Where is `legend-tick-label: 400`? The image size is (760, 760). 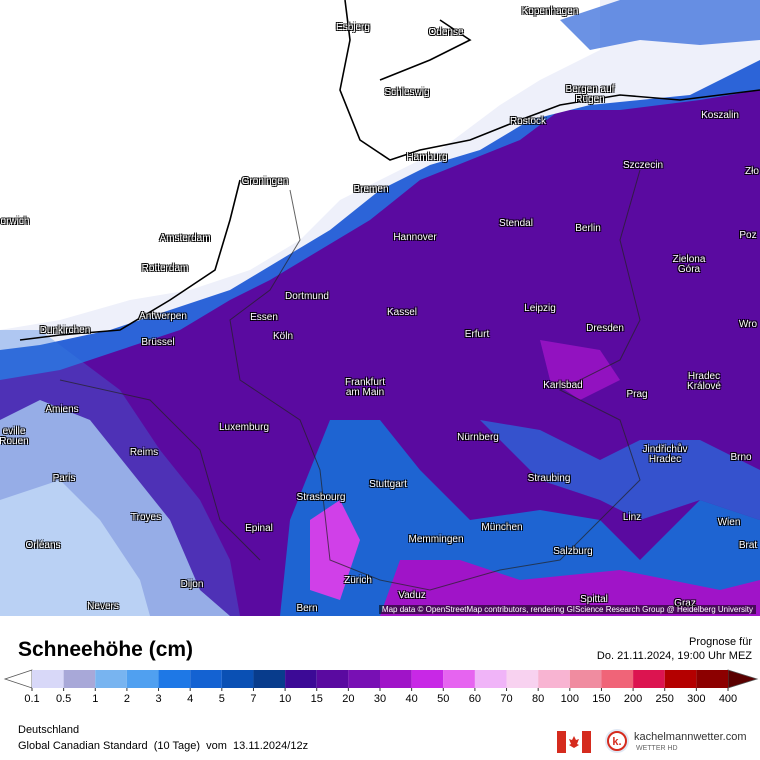
legend-tick-label: 400 is located at coordinates (728, 699).